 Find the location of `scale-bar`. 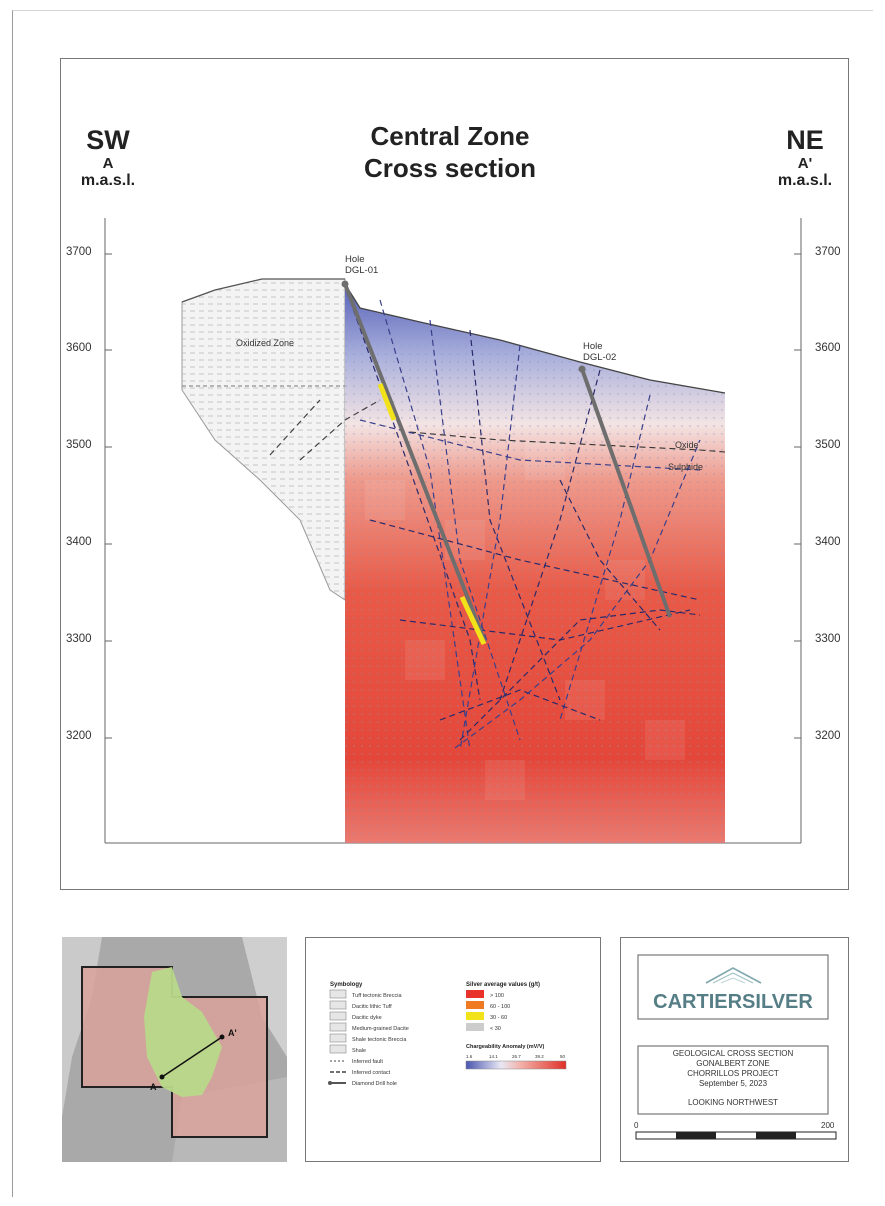

scale-bar is located at coordinates (736, 1135).